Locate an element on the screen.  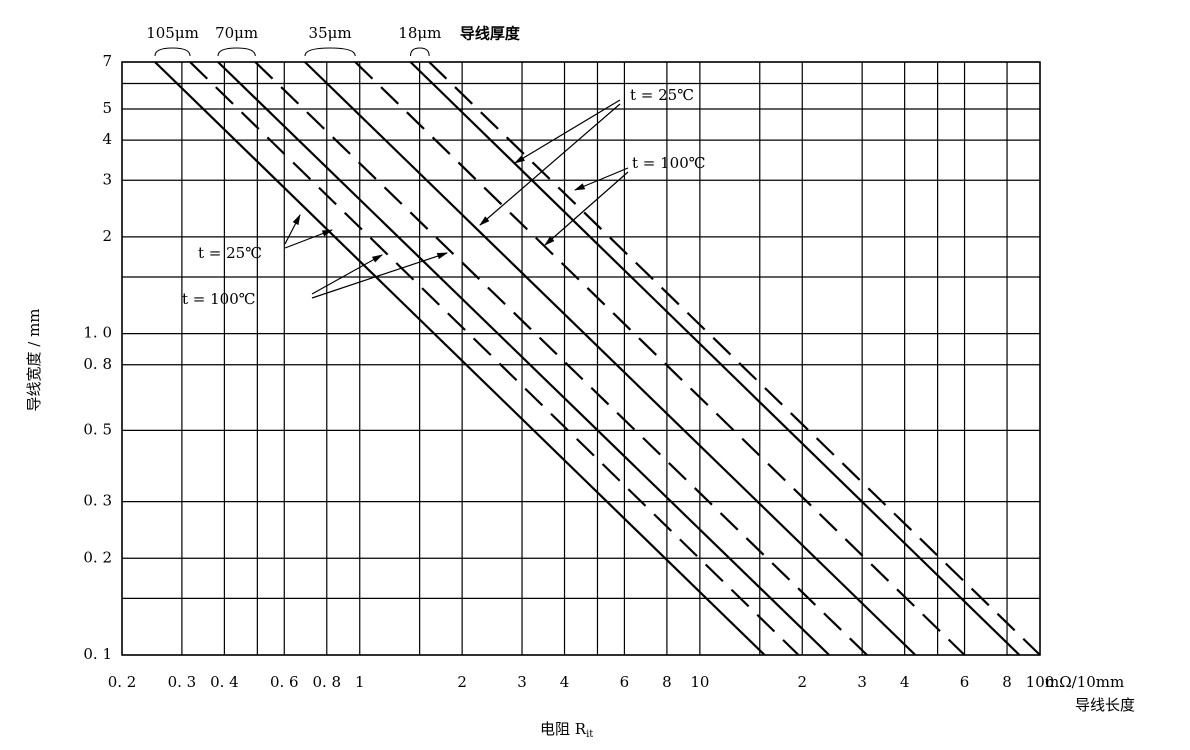
y-tick-label: 0. 5 is located at coordinates (97, 429).